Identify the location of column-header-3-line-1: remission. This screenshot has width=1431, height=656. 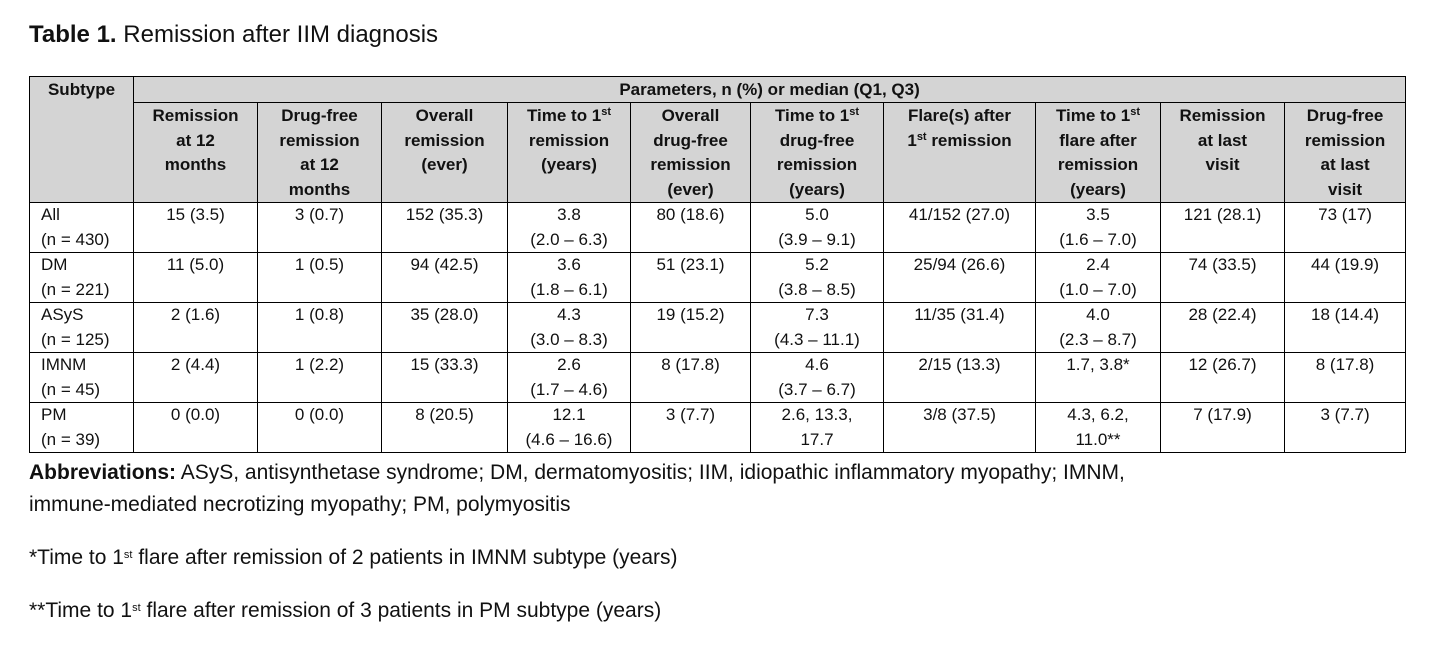
(444, 140).